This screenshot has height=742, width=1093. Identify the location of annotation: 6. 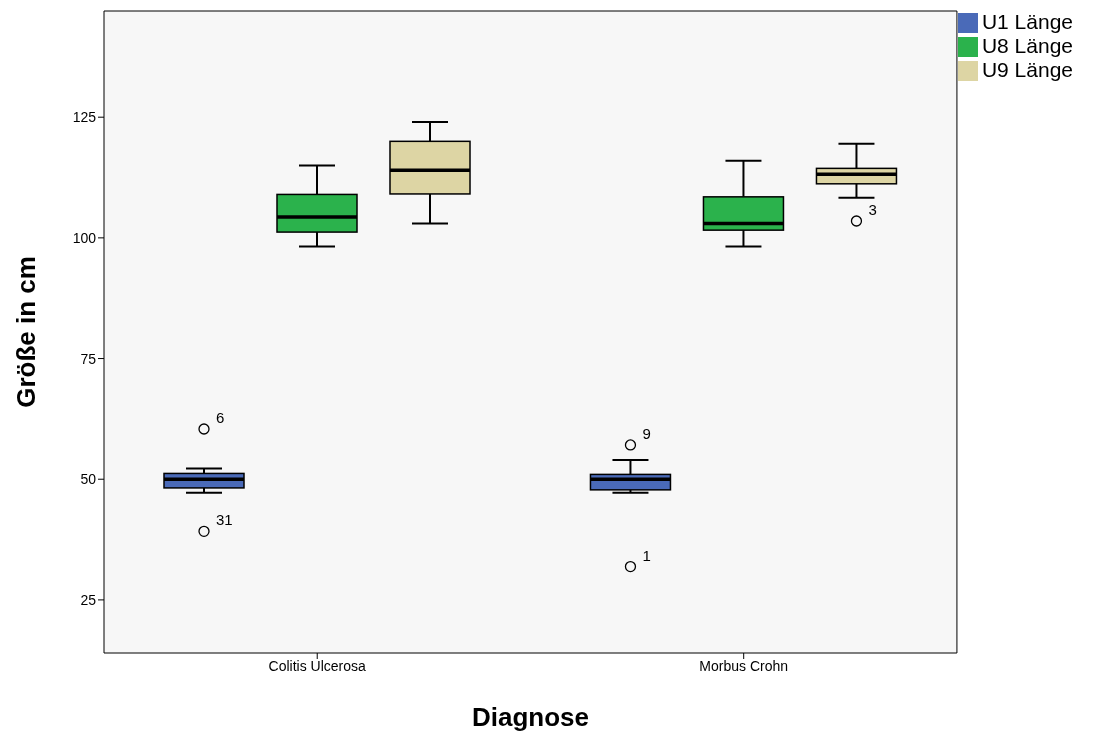
(220, 418).